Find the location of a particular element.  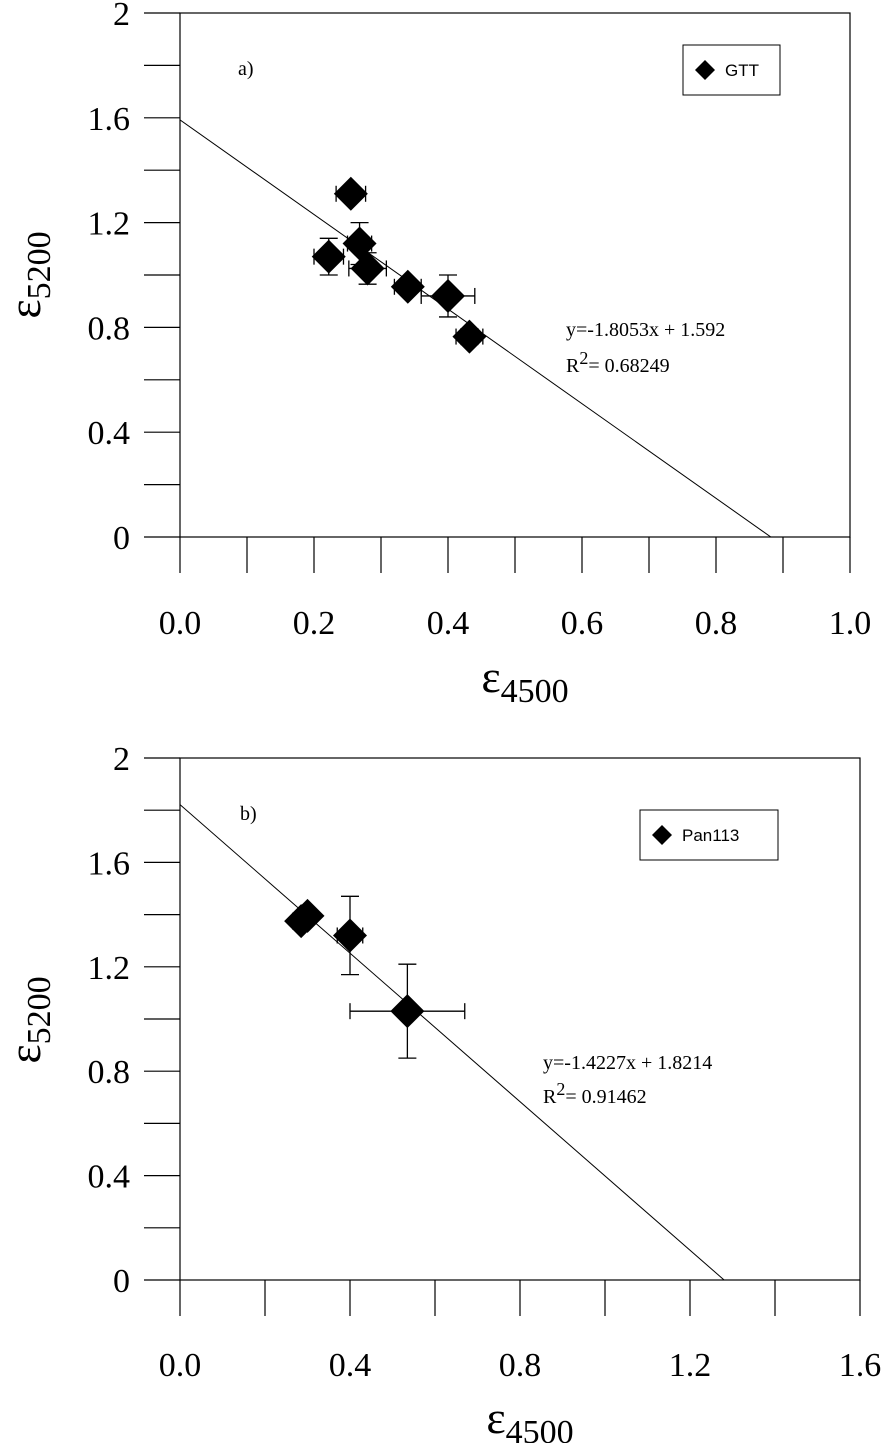

panel-label: b) is located at coordinates (248, 814).